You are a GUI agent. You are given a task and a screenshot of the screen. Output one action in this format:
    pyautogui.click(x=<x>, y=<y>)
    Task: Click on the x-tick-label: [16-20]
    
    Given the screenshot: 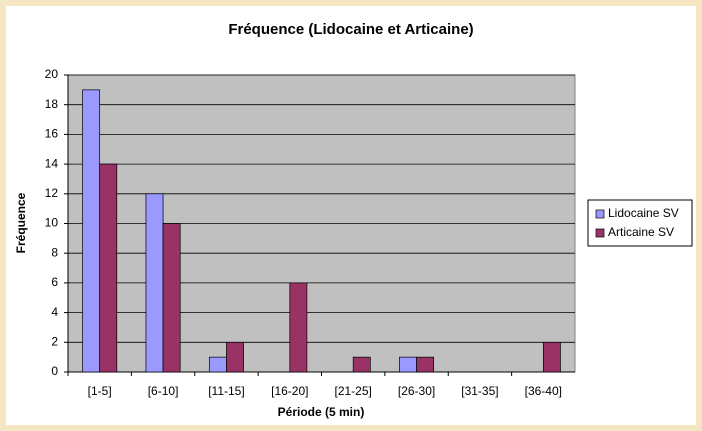 What is the action you would take?
    pyautogui.click(x=289, y=391)
    